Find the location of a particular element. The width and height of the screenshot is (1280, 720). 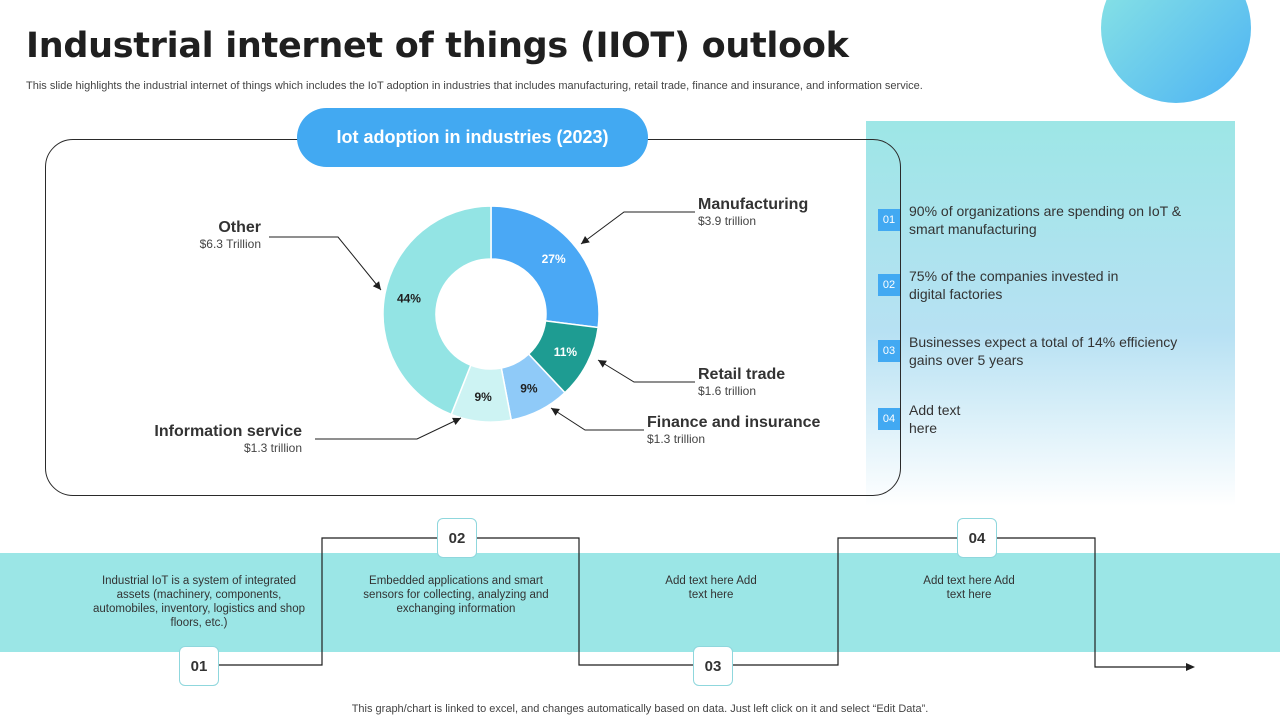

fact-number: 03 is located at coordinates (889, 351).